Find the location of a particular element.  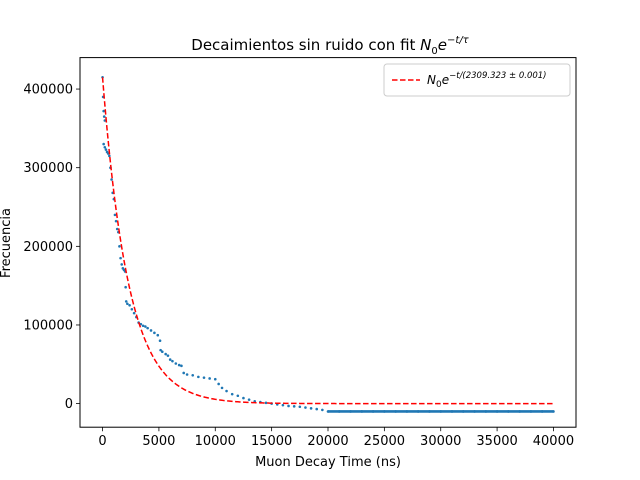

chart-title-math-exp: −t/τ is located at coordinates (458, 40).